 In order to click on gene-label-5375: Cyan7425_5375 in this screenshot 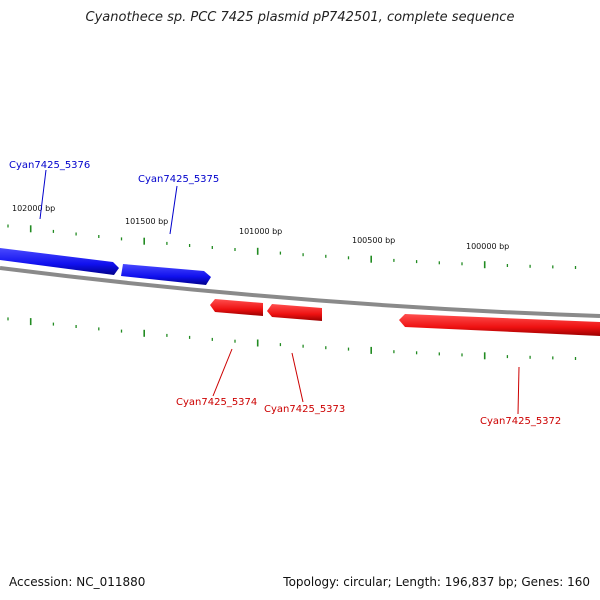, I will do `click(178, 179)`.